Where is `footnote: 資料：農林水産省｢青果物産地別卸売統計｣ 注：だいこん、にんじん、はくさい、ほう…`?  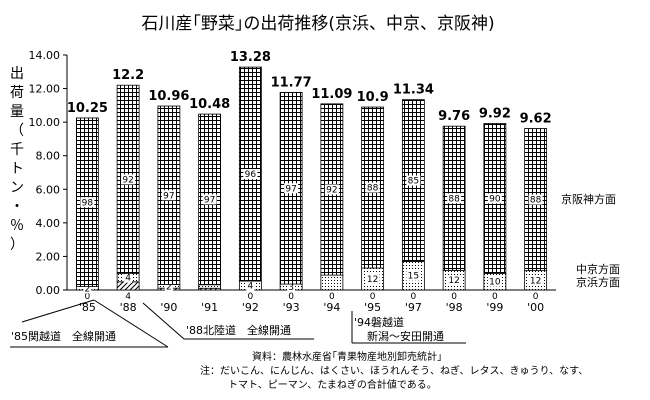
footnote: 資料：農林水産省｢青果物産地別卸売統計｣ 注：だいこん、にんじん、はくさい、ほう… is located at coordinates (394, 370).